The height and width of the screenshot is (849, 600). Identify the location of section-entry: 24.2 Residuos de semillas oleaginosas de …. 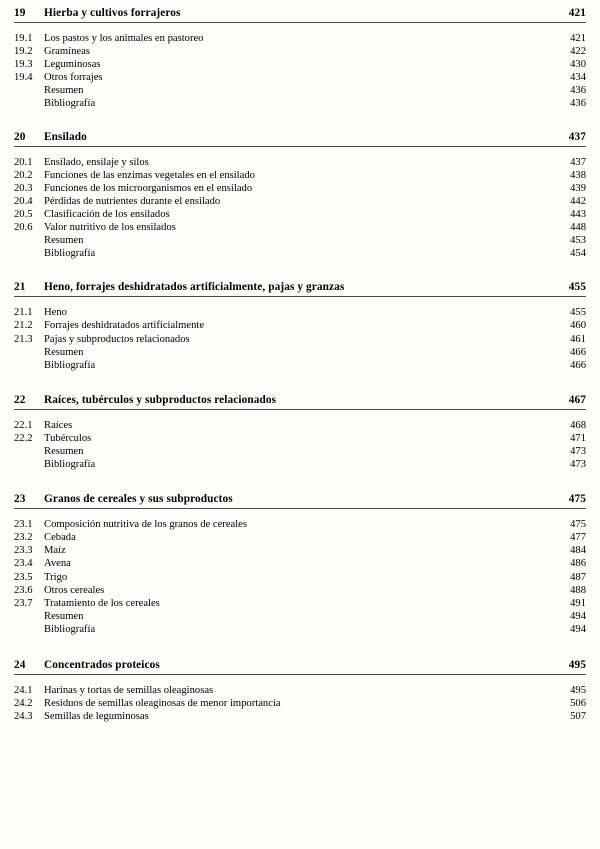
(300, 703).